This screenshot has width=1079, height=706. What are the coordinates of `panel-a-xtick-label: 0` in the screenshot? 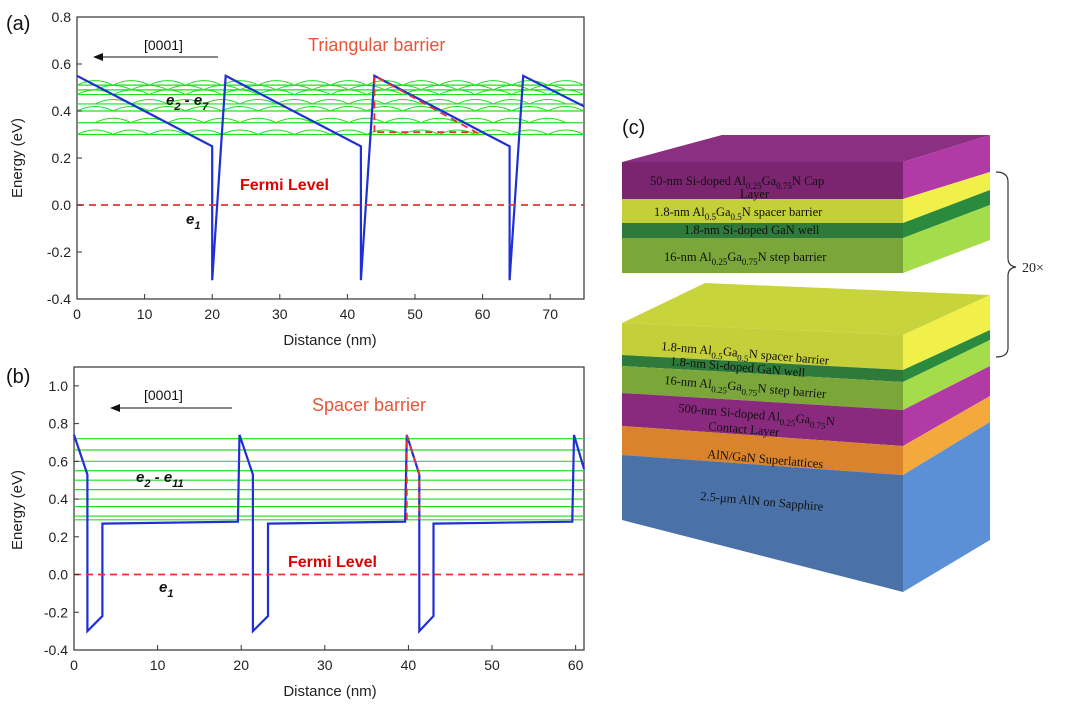 It's located at (77, 314).